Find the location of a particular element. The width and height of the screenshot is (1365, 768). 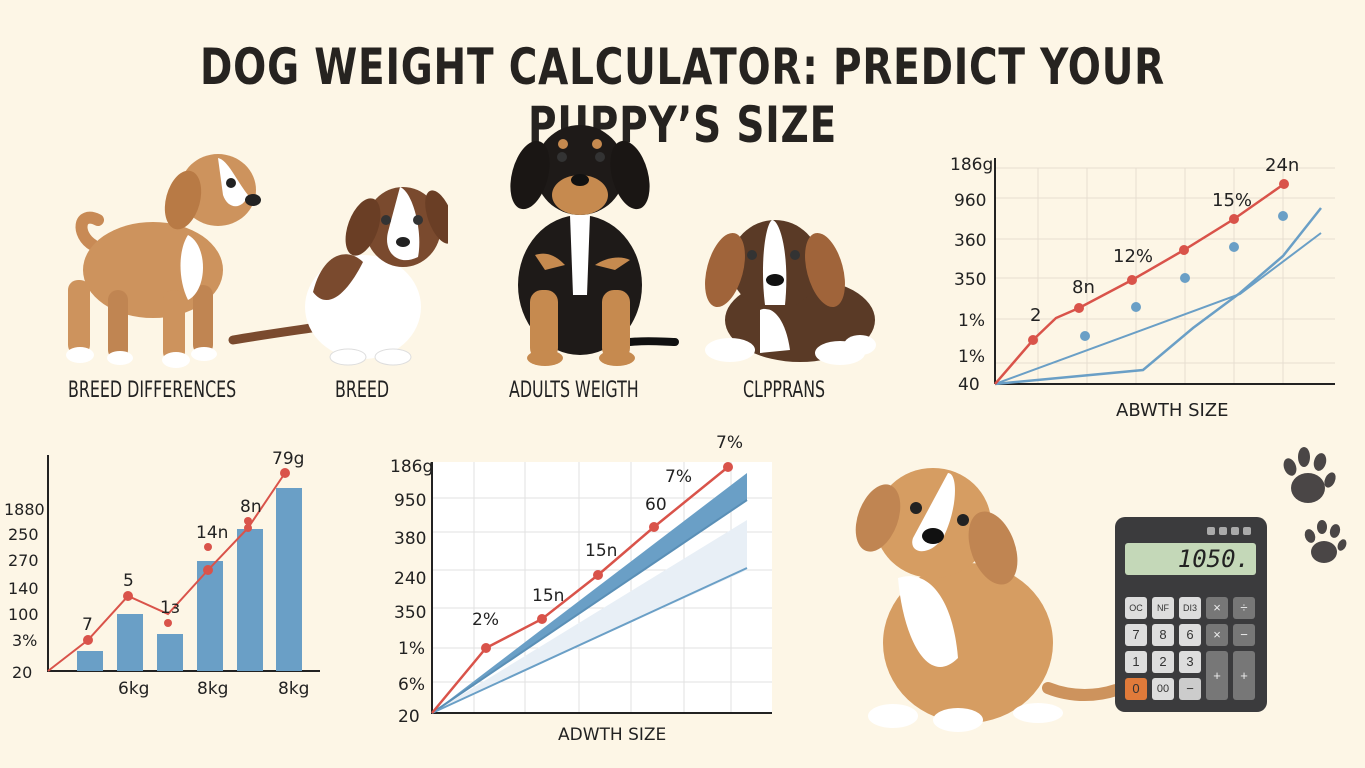

svg-text: 79g is located at coordinates (288, 459).